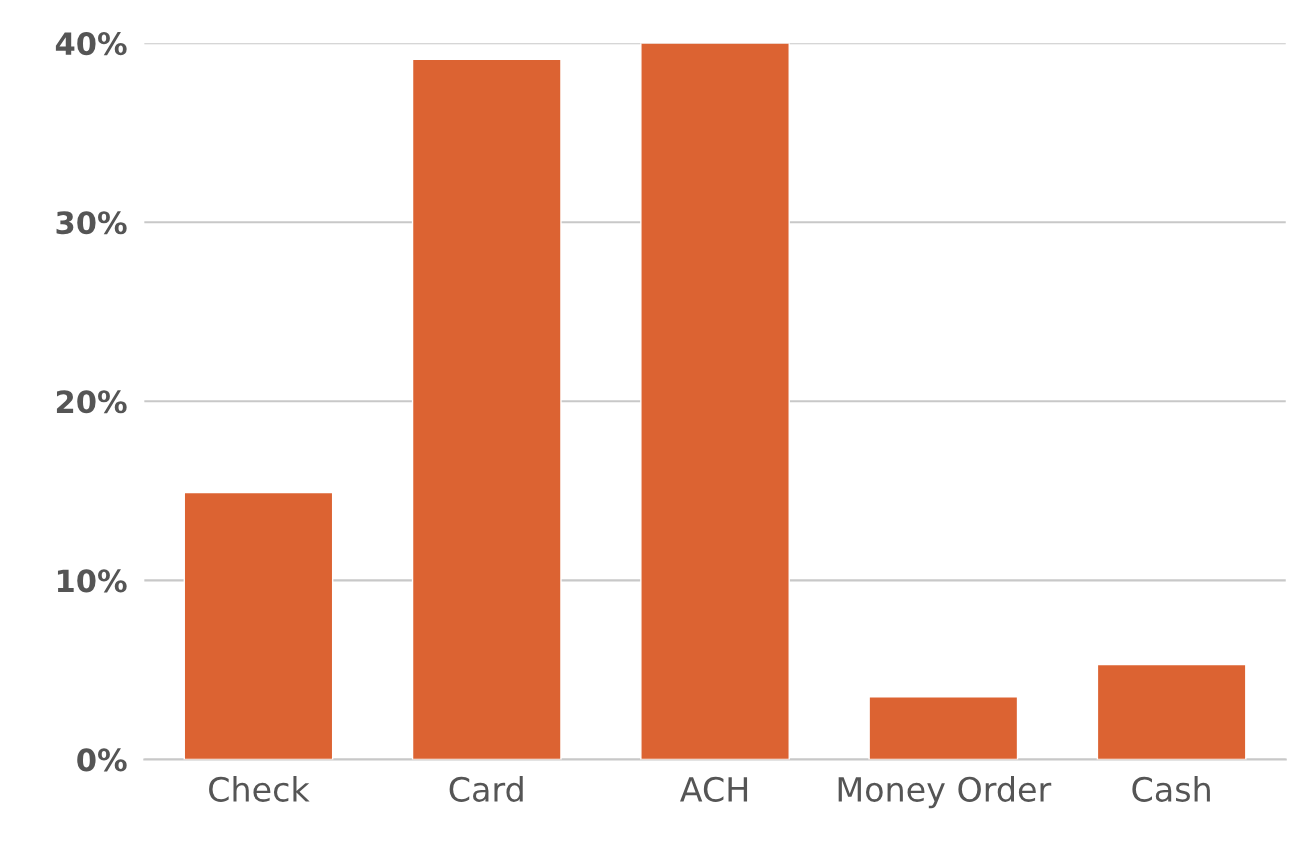 The width and height of the screenshot is (1312, 863). I want to click on x-tick-label: Cash, so click(1171, 789).